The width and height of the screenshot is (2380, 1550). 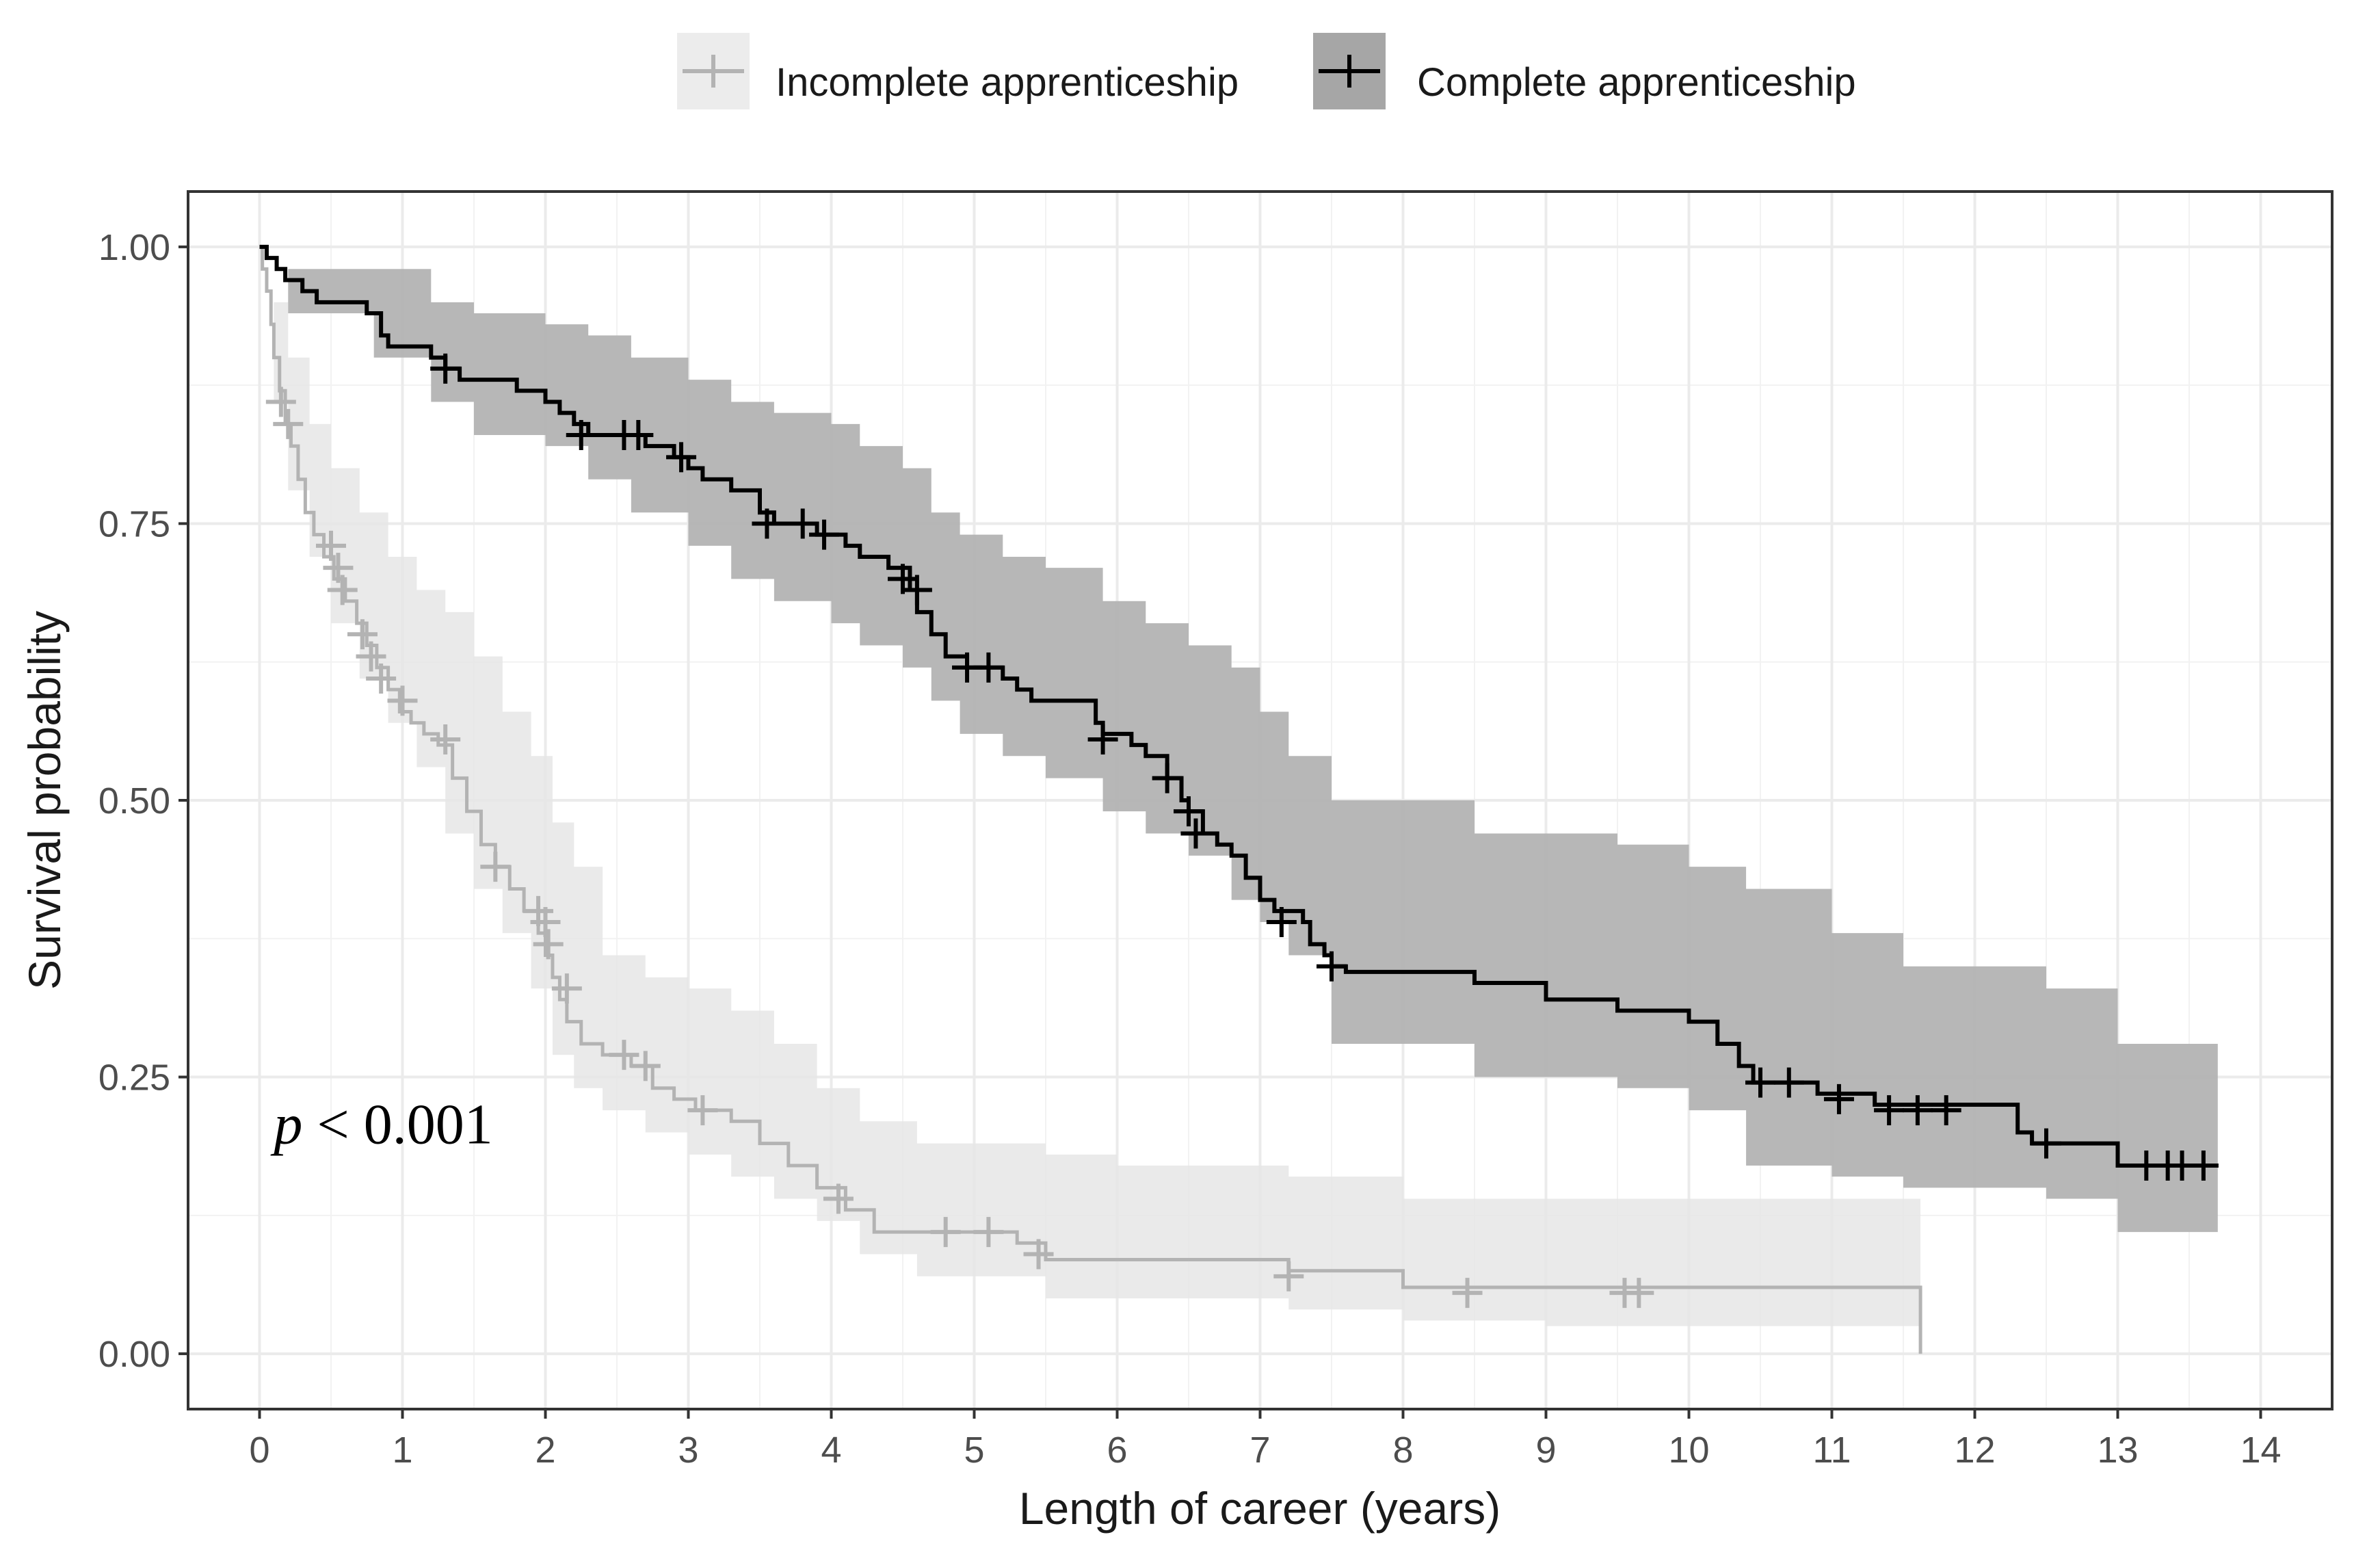 I want to click on x-tick-label: 14, so click(x=2260, y=1450).